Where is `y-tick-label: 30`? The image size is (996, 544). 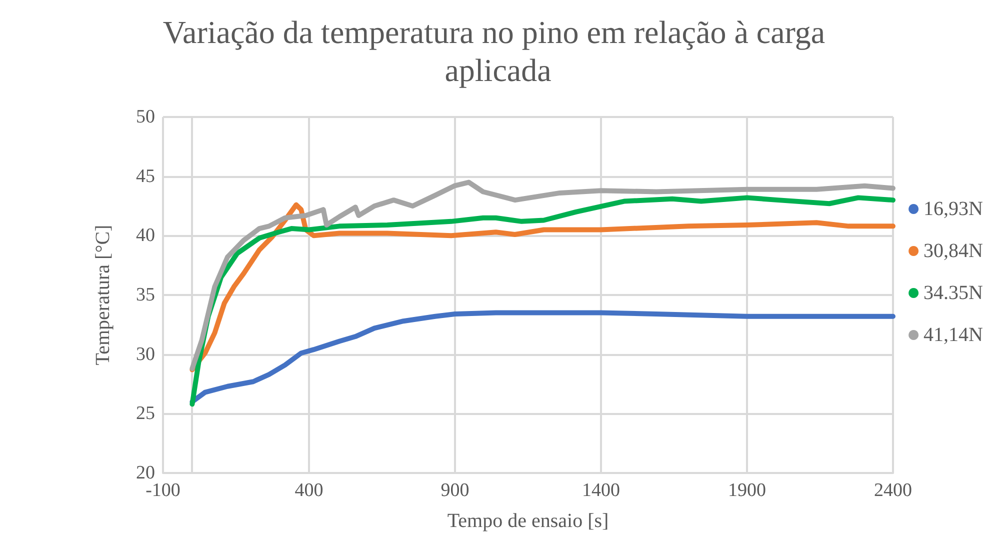
y-tick-label: 30 is located at coordinates (145, 354).